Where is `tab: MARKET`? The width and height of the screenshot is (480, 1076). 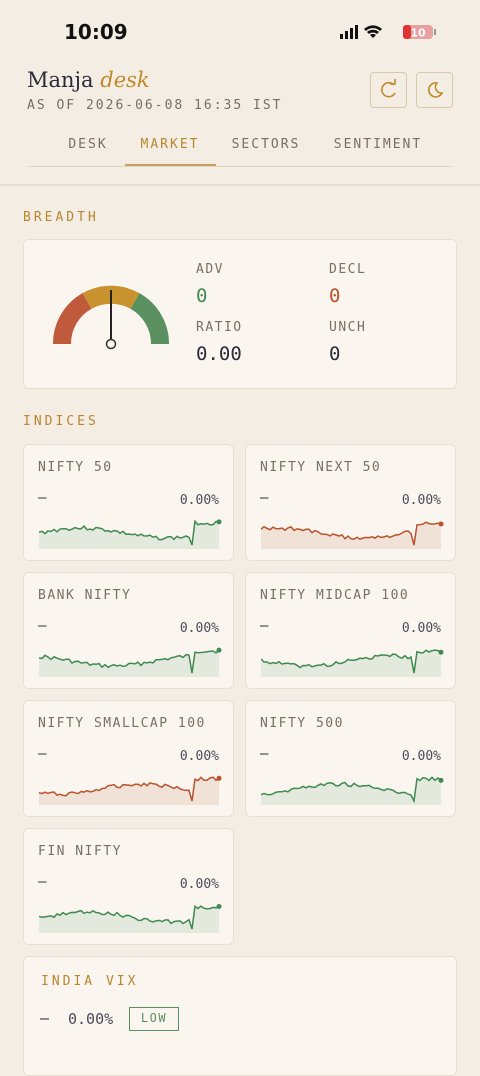 tab: MARKET is located at coordinates (170, 144).